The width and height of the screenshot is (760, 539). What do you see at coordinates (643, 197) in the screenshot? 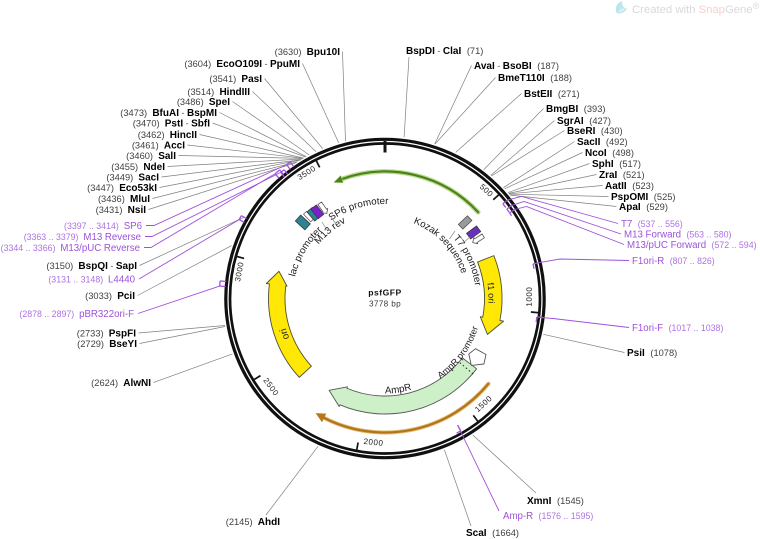
I see `svg-text: PspOMI (525)` at bounding box center [643, 197].